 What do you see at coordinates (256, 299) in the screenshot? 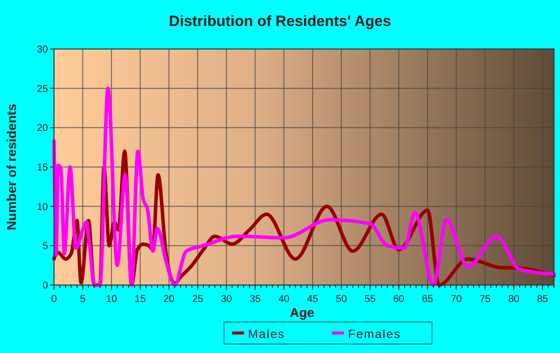
I see `x-tick-label: 35` at bounding box center [256, 299].